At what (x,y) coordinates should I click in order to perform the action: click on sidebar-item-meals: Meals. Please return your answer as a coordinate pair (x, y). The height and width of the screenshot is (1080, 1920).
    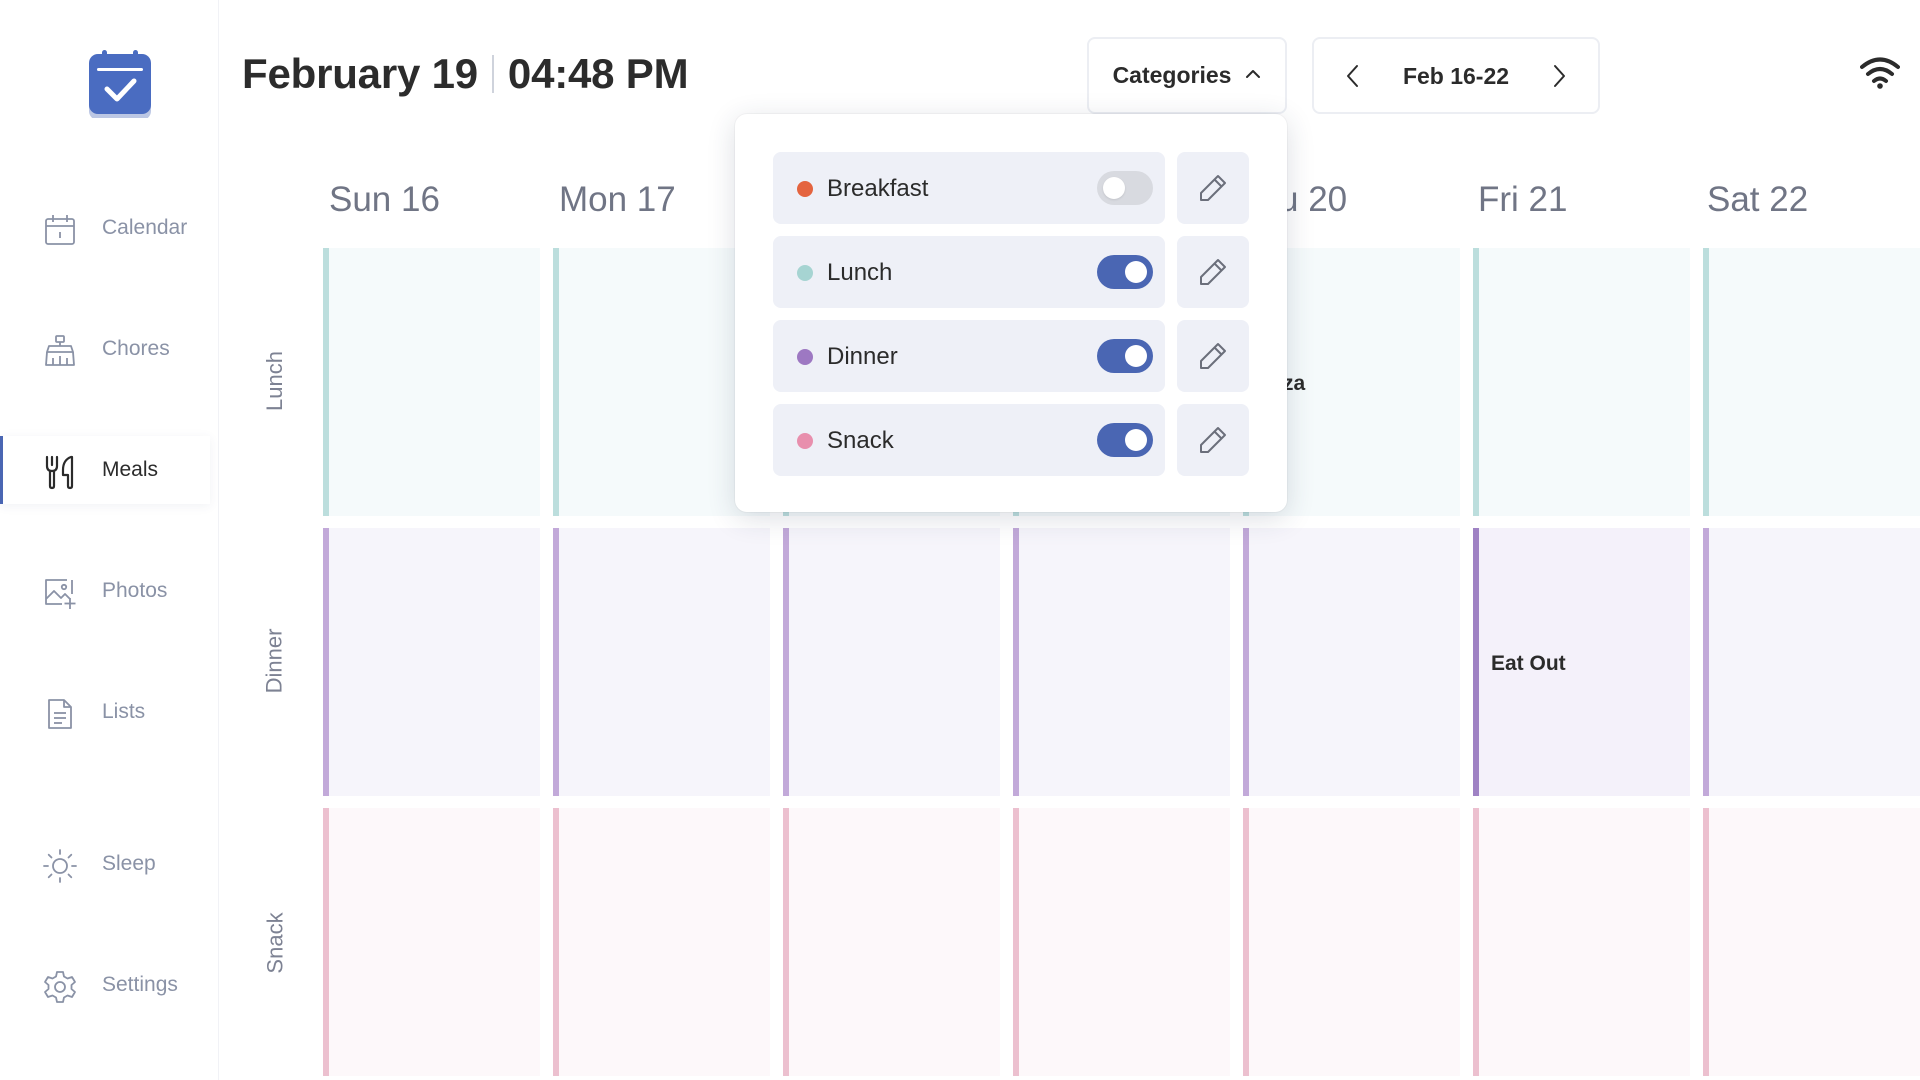
    Looking at the image, I should click on (105, 470).